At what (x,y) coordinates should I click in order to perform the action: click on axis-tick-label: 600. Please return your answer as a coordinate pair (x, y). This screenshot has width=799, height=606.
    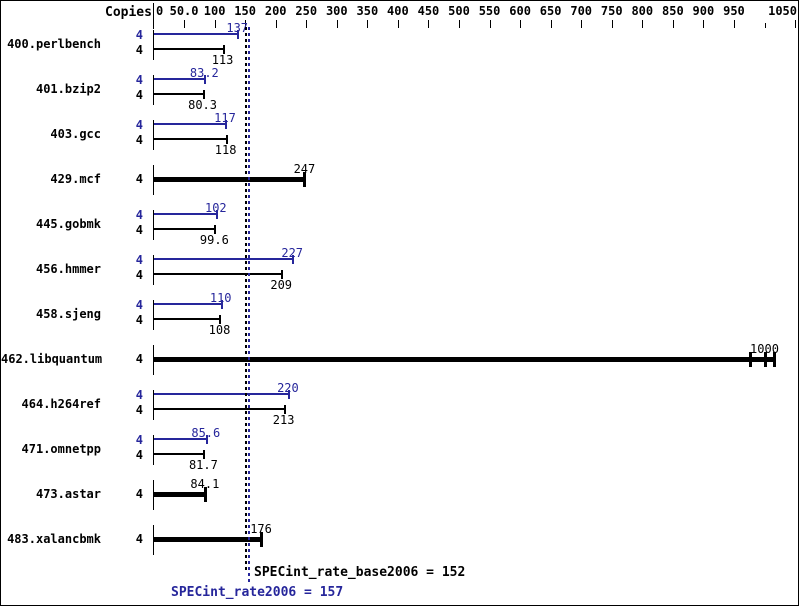
    Looking at the image, I should click on (520, 11).